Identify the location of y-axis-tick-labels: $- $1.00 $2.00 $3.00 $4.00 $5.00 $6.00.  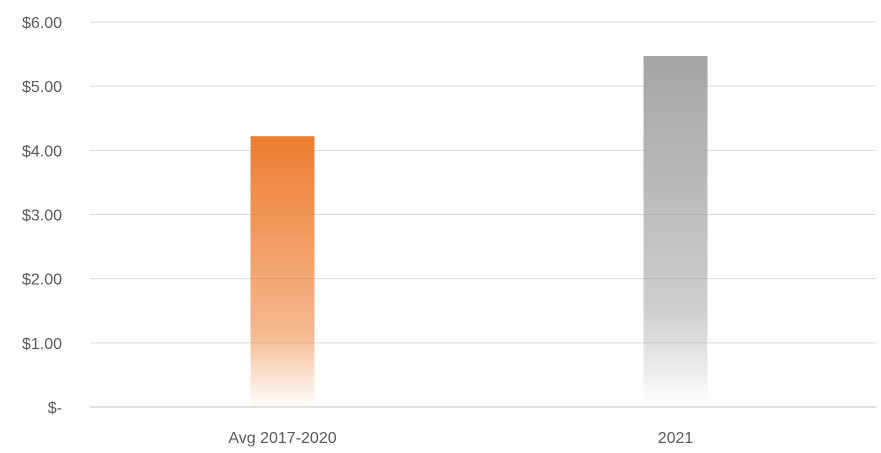
(42, 216).